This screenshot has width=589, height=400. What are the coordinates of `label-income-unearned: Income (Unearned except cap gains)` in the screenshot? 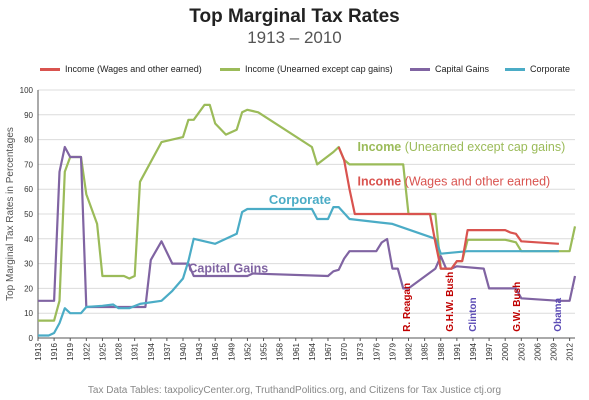 It's located at (462, 147).